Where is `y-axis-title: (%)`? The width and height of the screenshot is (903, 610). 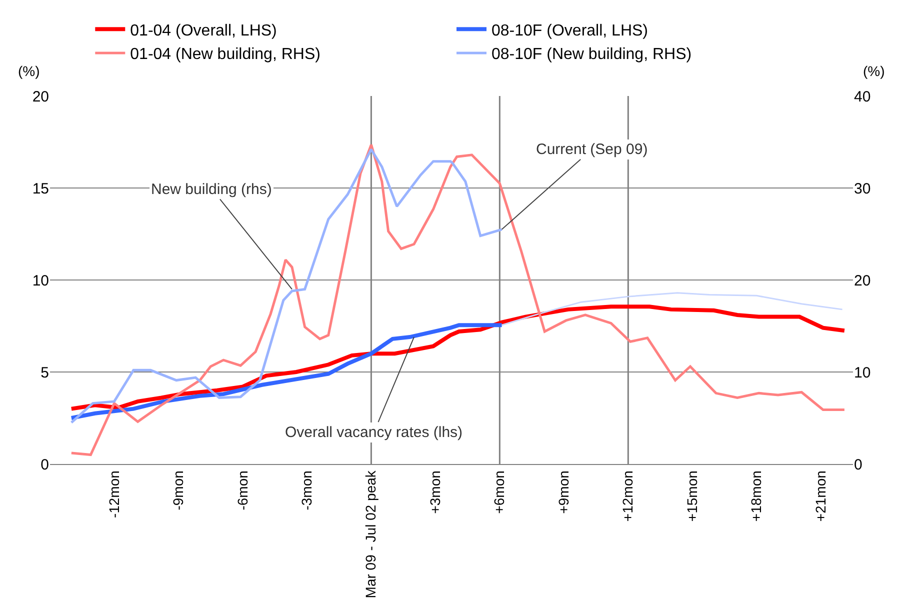
y-axis-title: (%) is located at coordinates (29, 71).